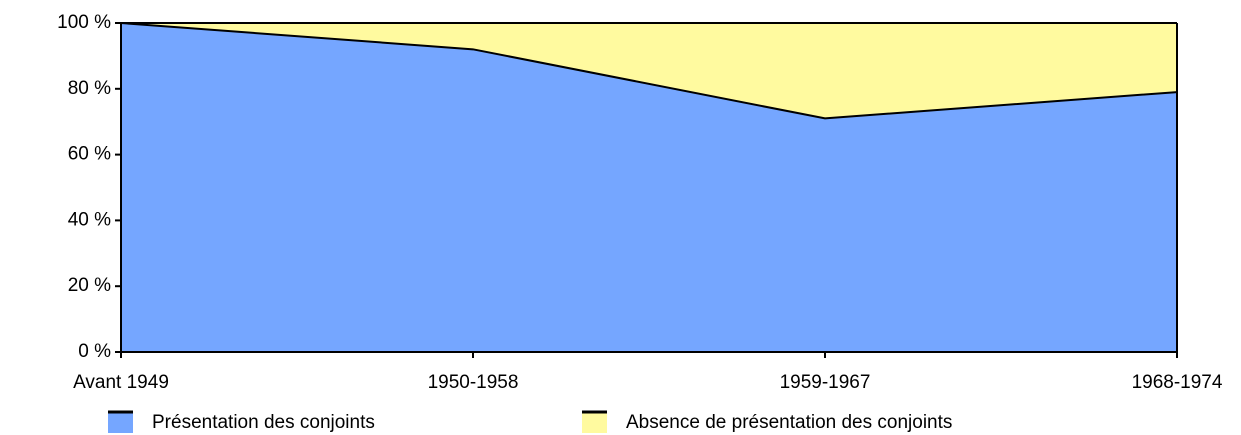 The image size is (1241, 435). I want to click on x-tick-label: 1950-1958, so click(473, 382).